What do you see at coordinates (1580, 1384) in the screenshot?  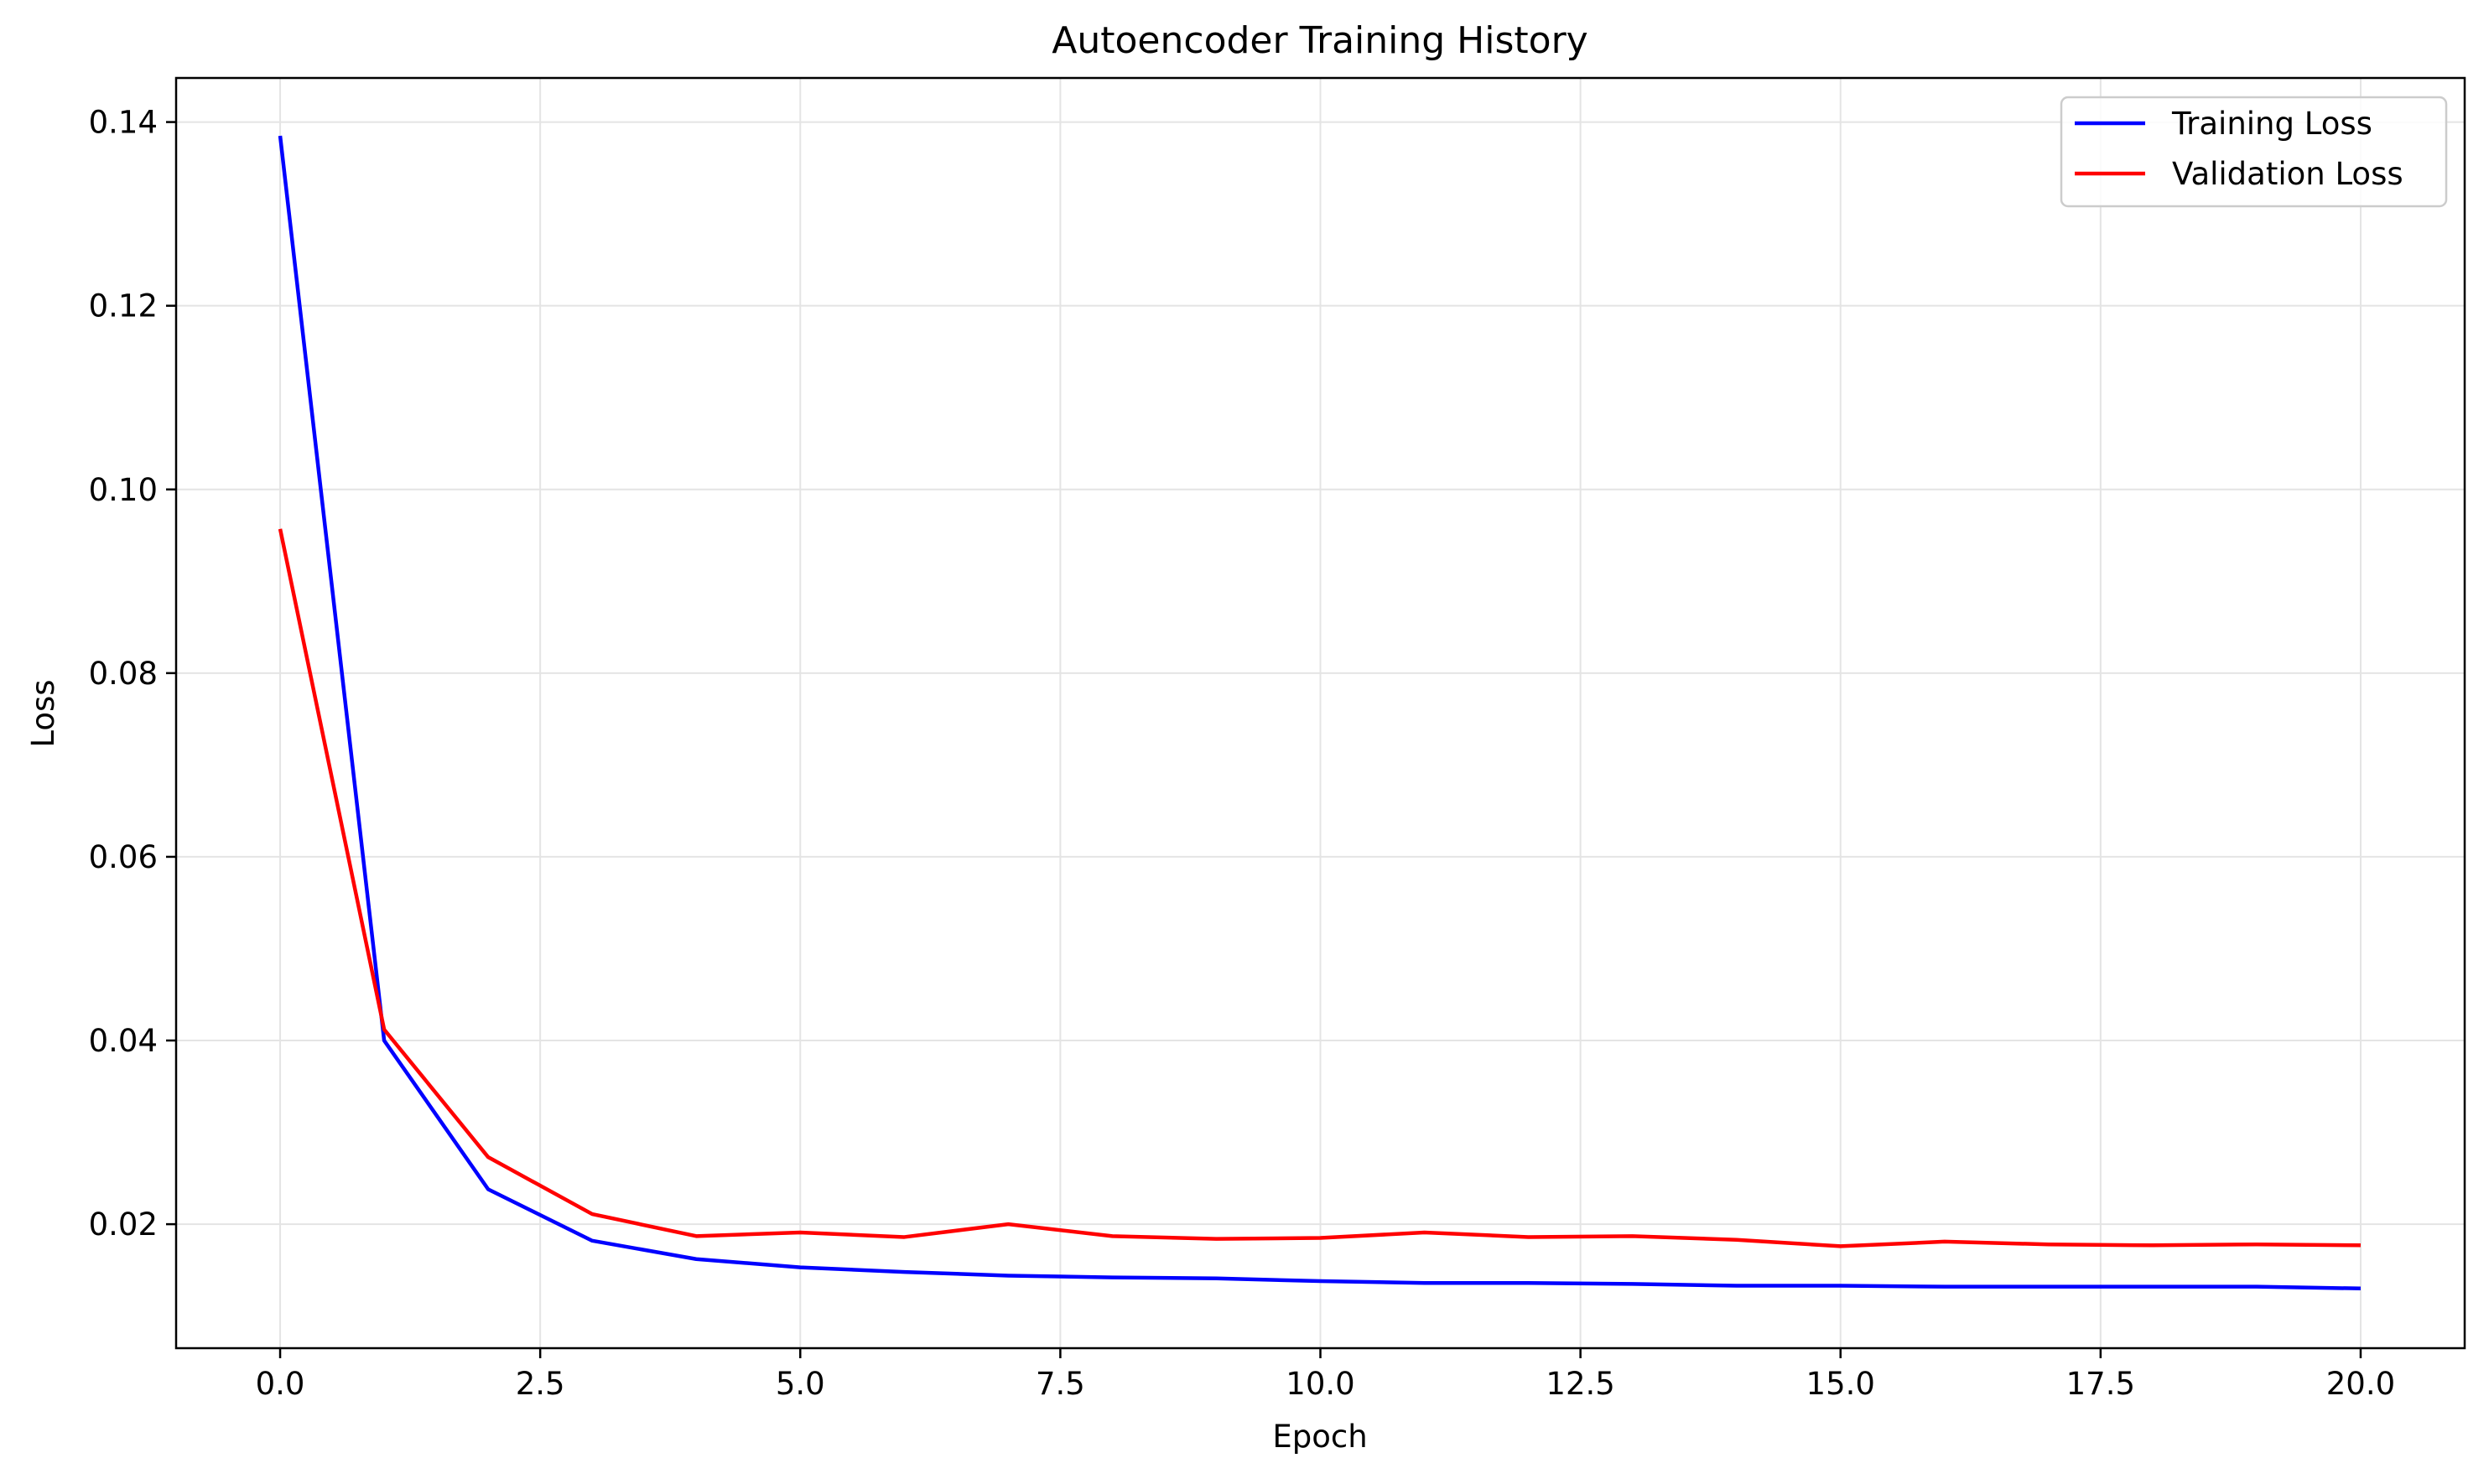 I see `x-tick-label: 12.5` at bounding box center [1580, 1384].